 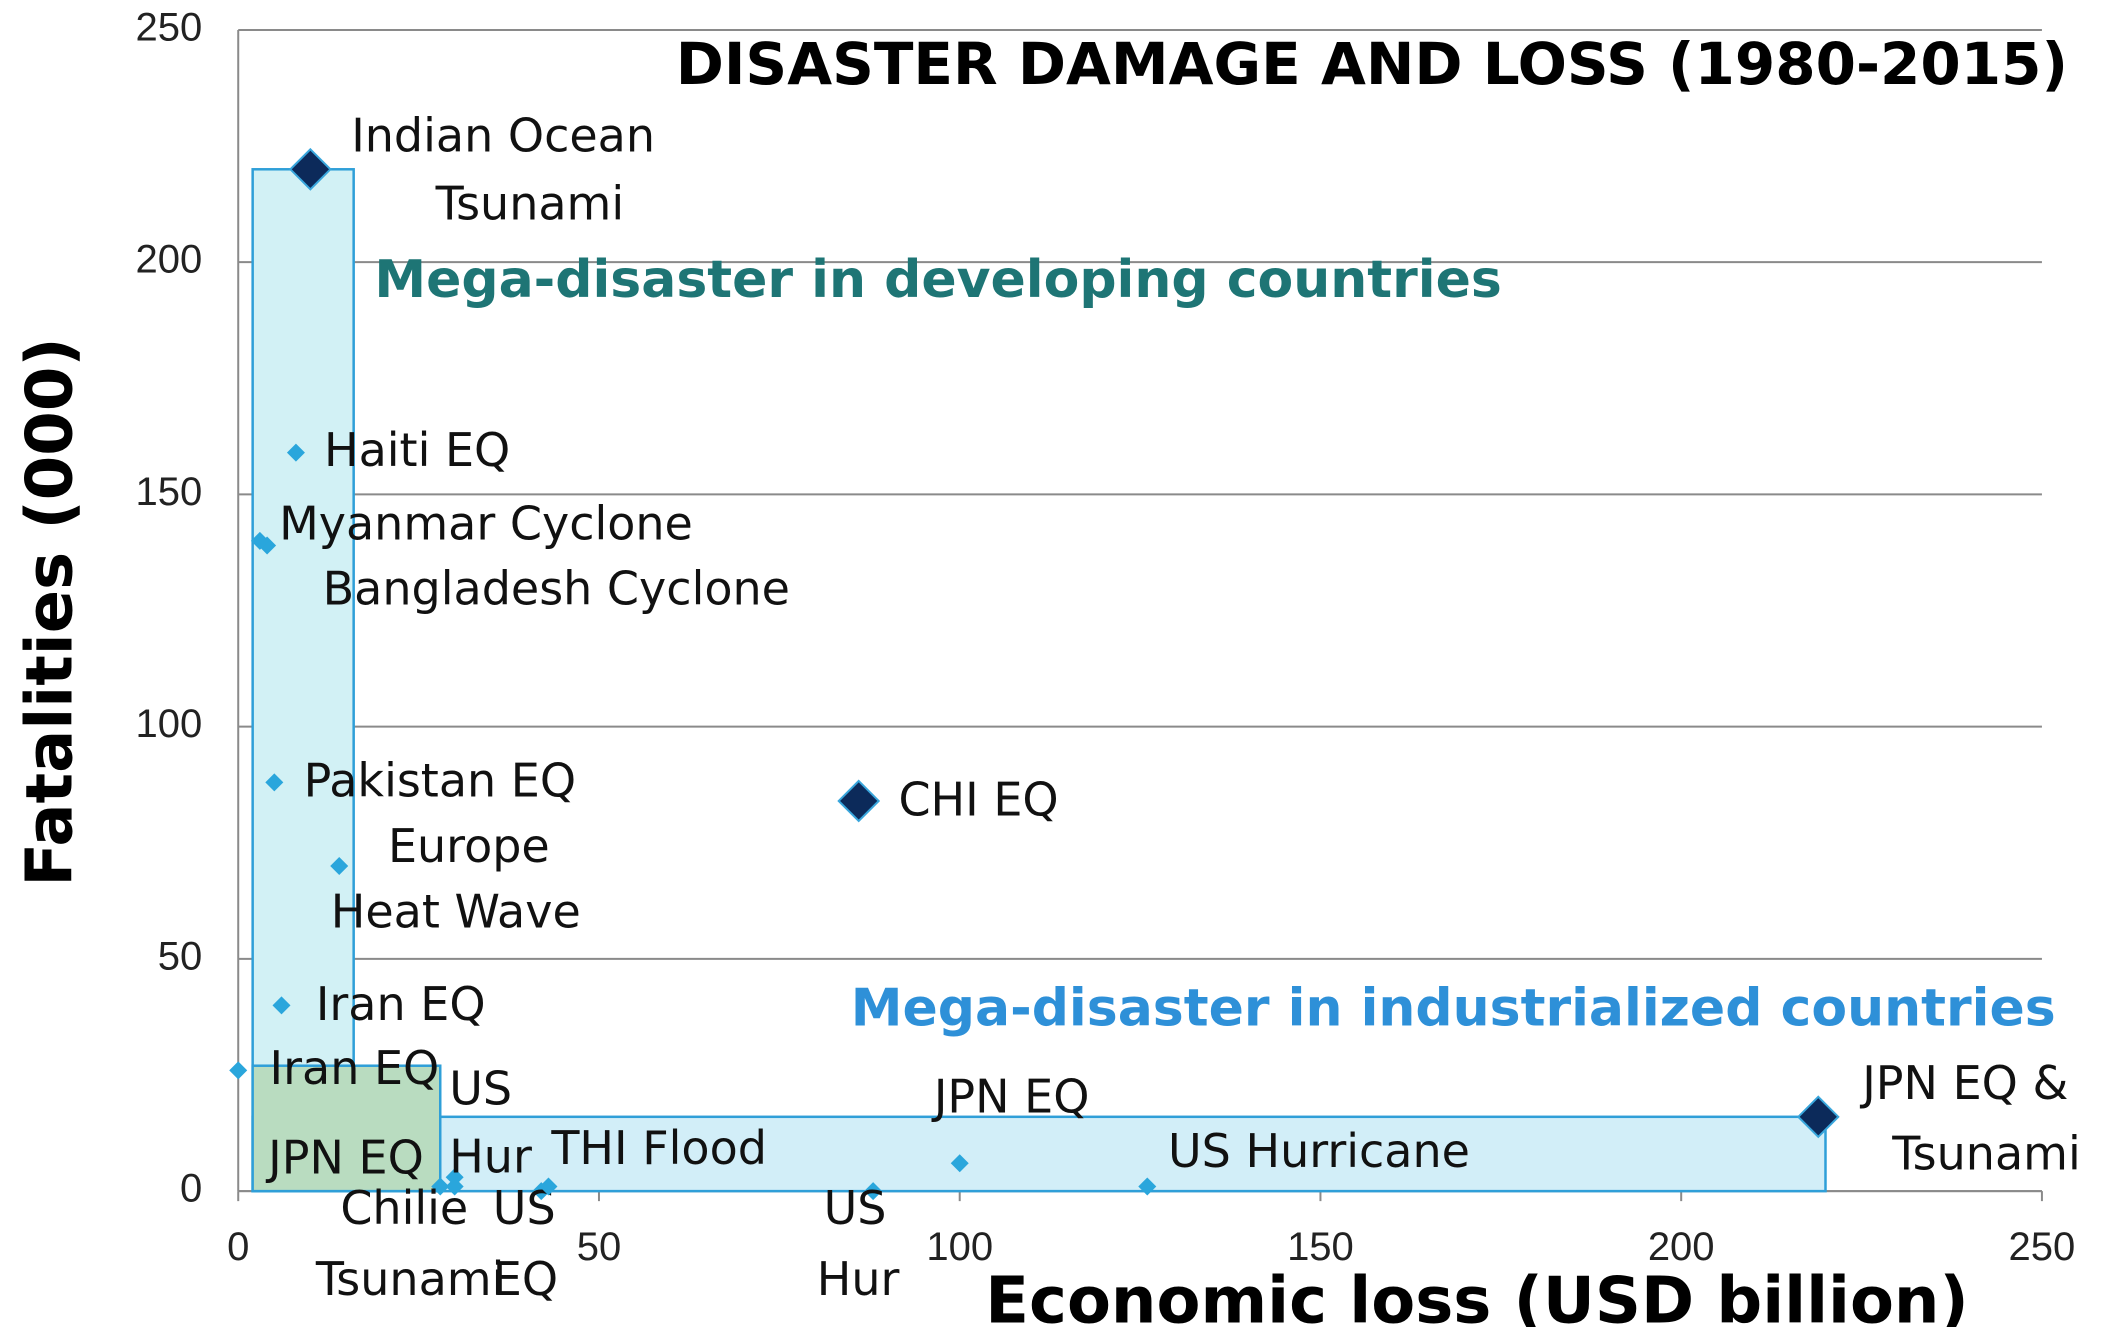 I want to click on point-label: Heat Wave, so click(x=456, y=911).